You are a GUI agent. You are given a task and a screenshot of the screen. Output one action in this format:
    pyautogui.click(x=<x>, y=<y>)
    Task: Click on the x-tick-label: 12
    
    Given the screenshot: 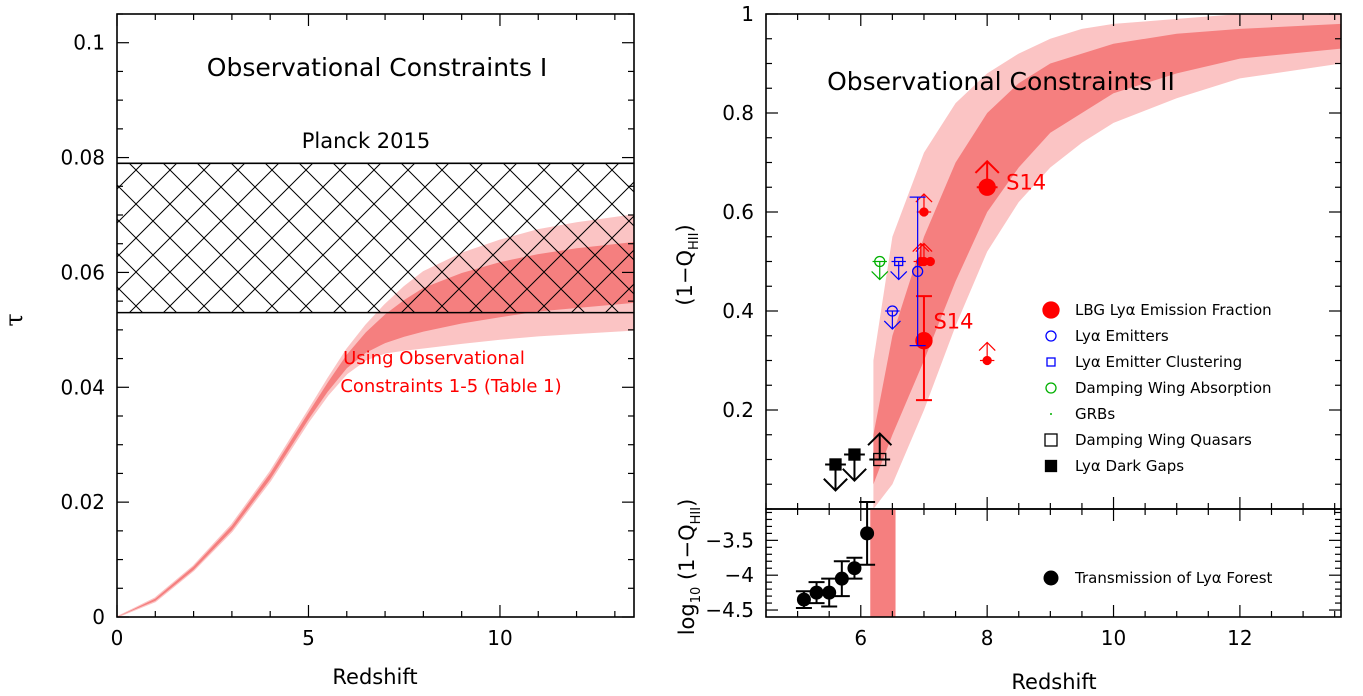 What is the action you would take?
    pyautogui.click(x=1239, y=638)
    